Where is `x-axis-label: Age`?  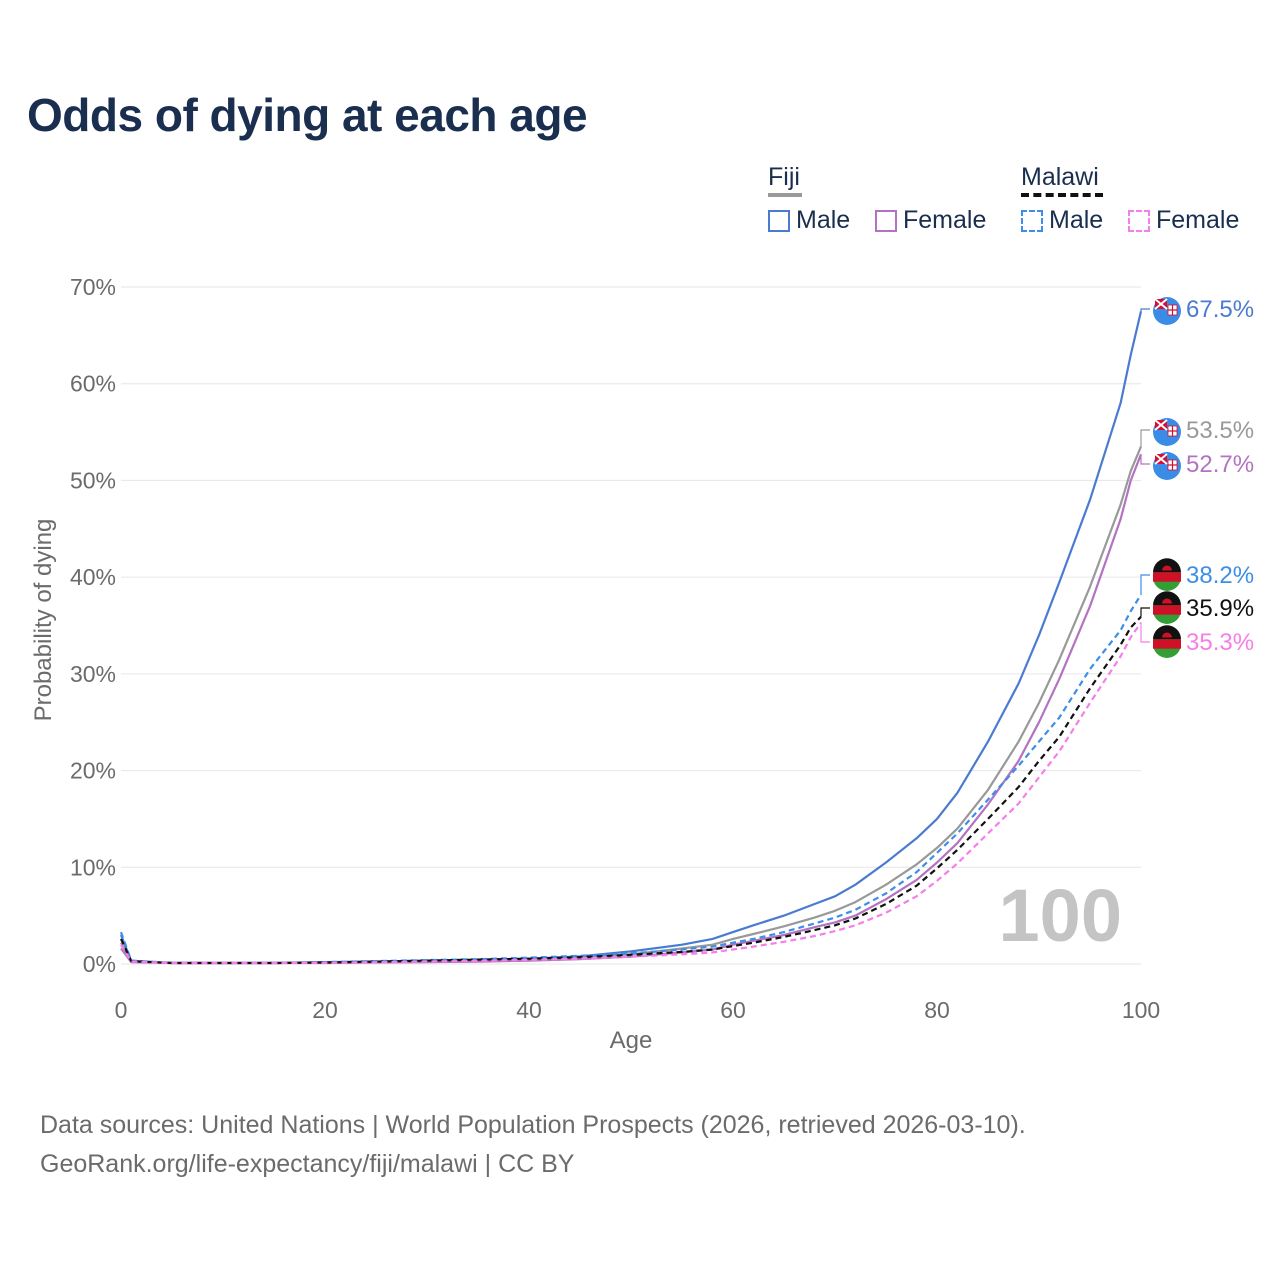 x-axis-label: Age is located at coordinates (631, 1040).